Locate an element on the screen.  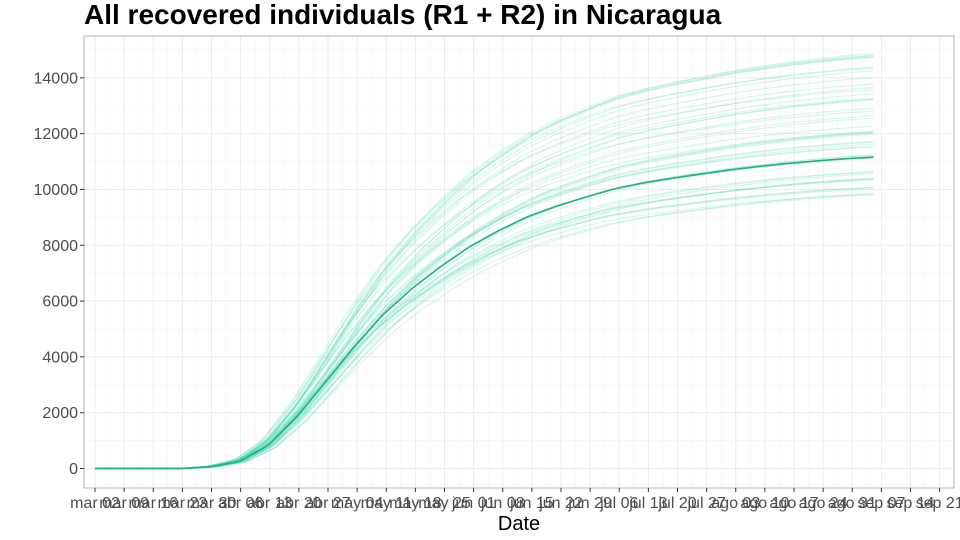
x-tick-label: abr 06 is located at coordinates (240, 503).